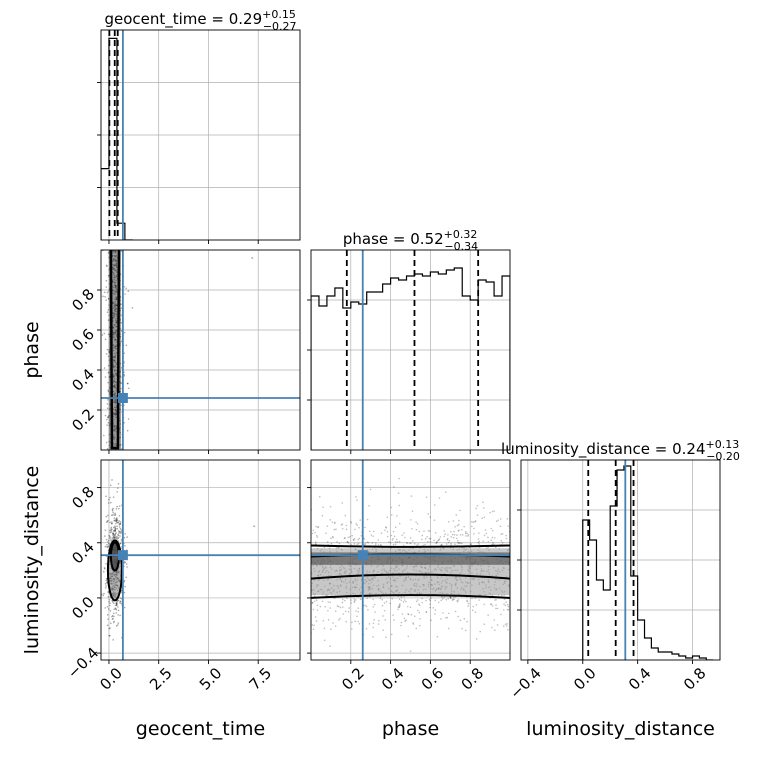 This screenshot has height=760, width=760. What do you see at coordinates (410, 546) in the screenshot?
I see `contour-ld-phase-top` at bounding box center [410, 546].